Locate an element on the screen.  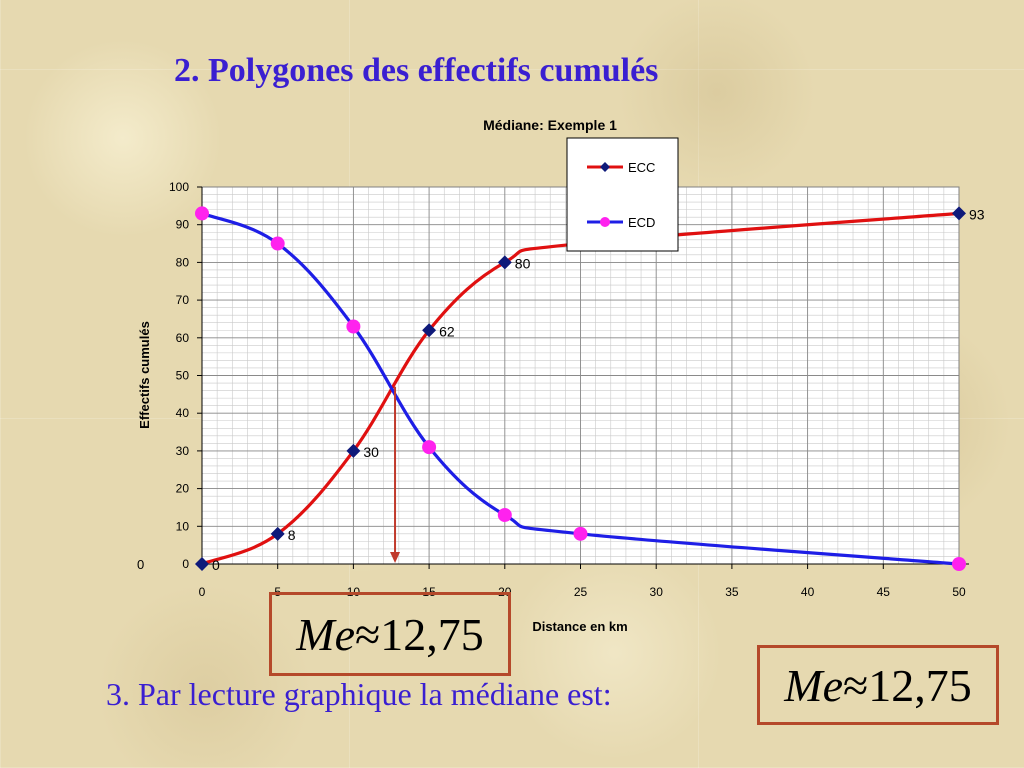
legend-label: ECD is located at coordinates (641, 222).